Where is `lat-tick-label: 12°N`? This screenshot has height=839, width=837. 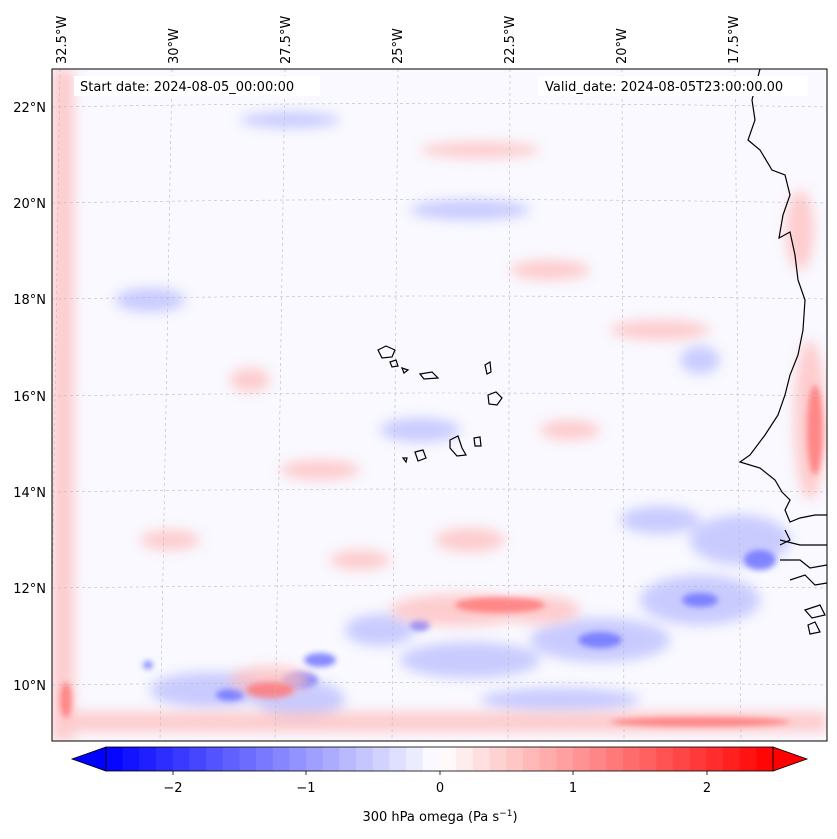 lat-tick-label: 12°N is located at coordinates (29, 589).